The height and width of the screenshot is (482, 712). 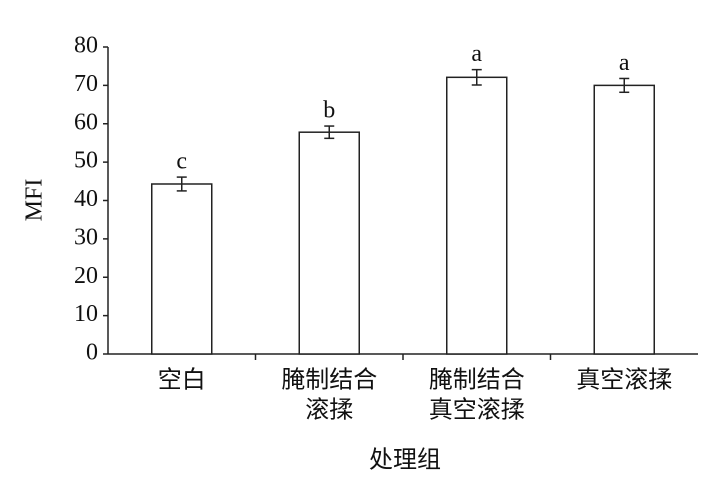 I want to click on y-axis-label: MFI, so click(x=35, y=200).